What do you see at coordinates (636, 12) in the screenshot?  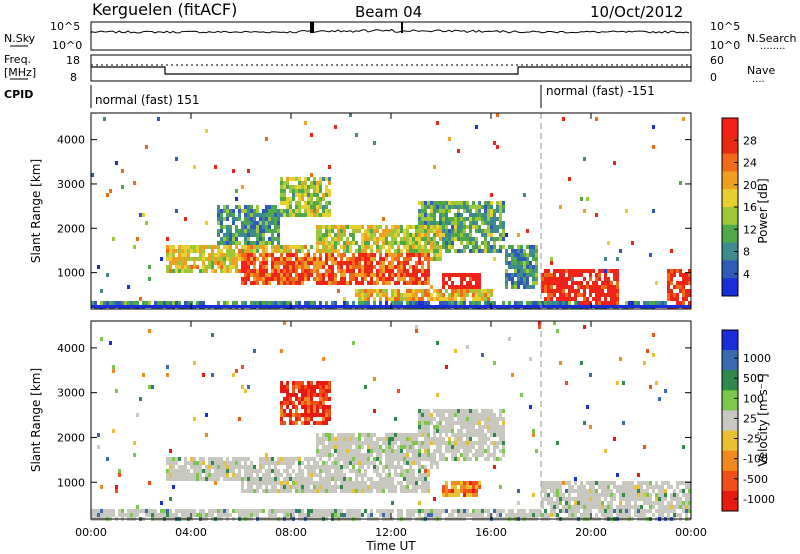 I see `date-title: 10/Oct/2012` at bounding box center [636, 12].